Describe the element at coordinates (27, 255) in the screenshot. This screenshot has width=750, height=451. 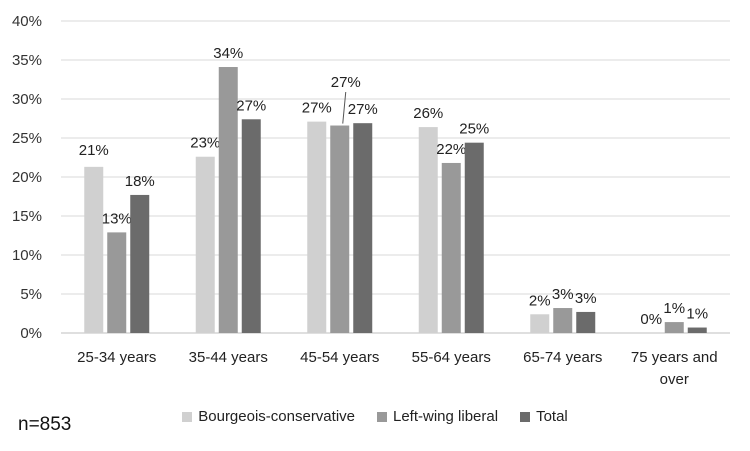
I see `y-tick-label: 10%` at that location.